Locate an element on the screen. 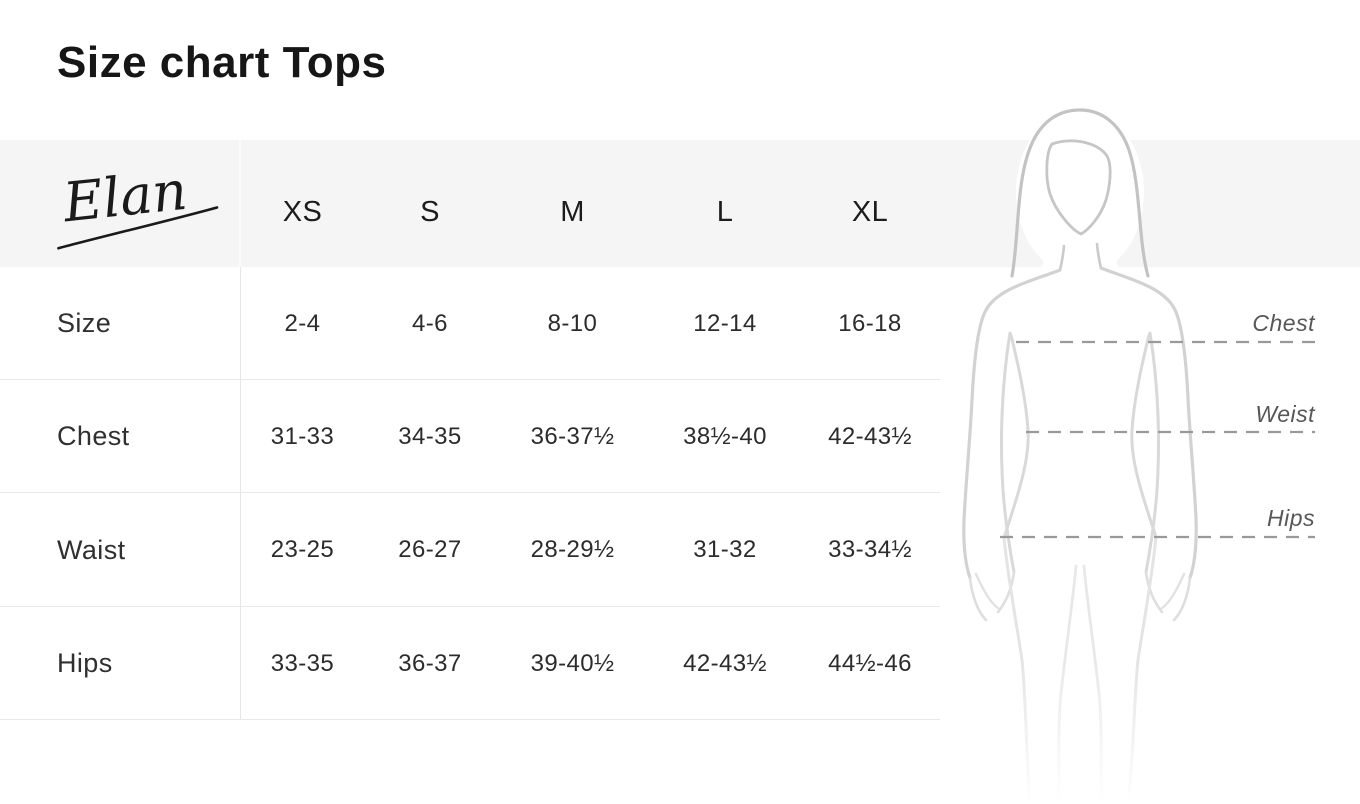 The width and height of the screenshot is (1360, 804). col-header-xl: XL is located at coordinates (870, 212).